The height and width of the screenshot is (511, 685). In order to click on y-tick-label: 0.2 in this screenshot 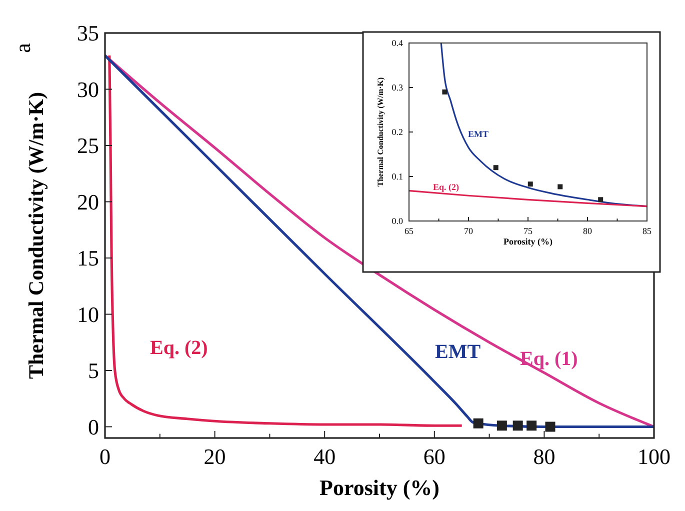, I will do `click(397, 132)`.